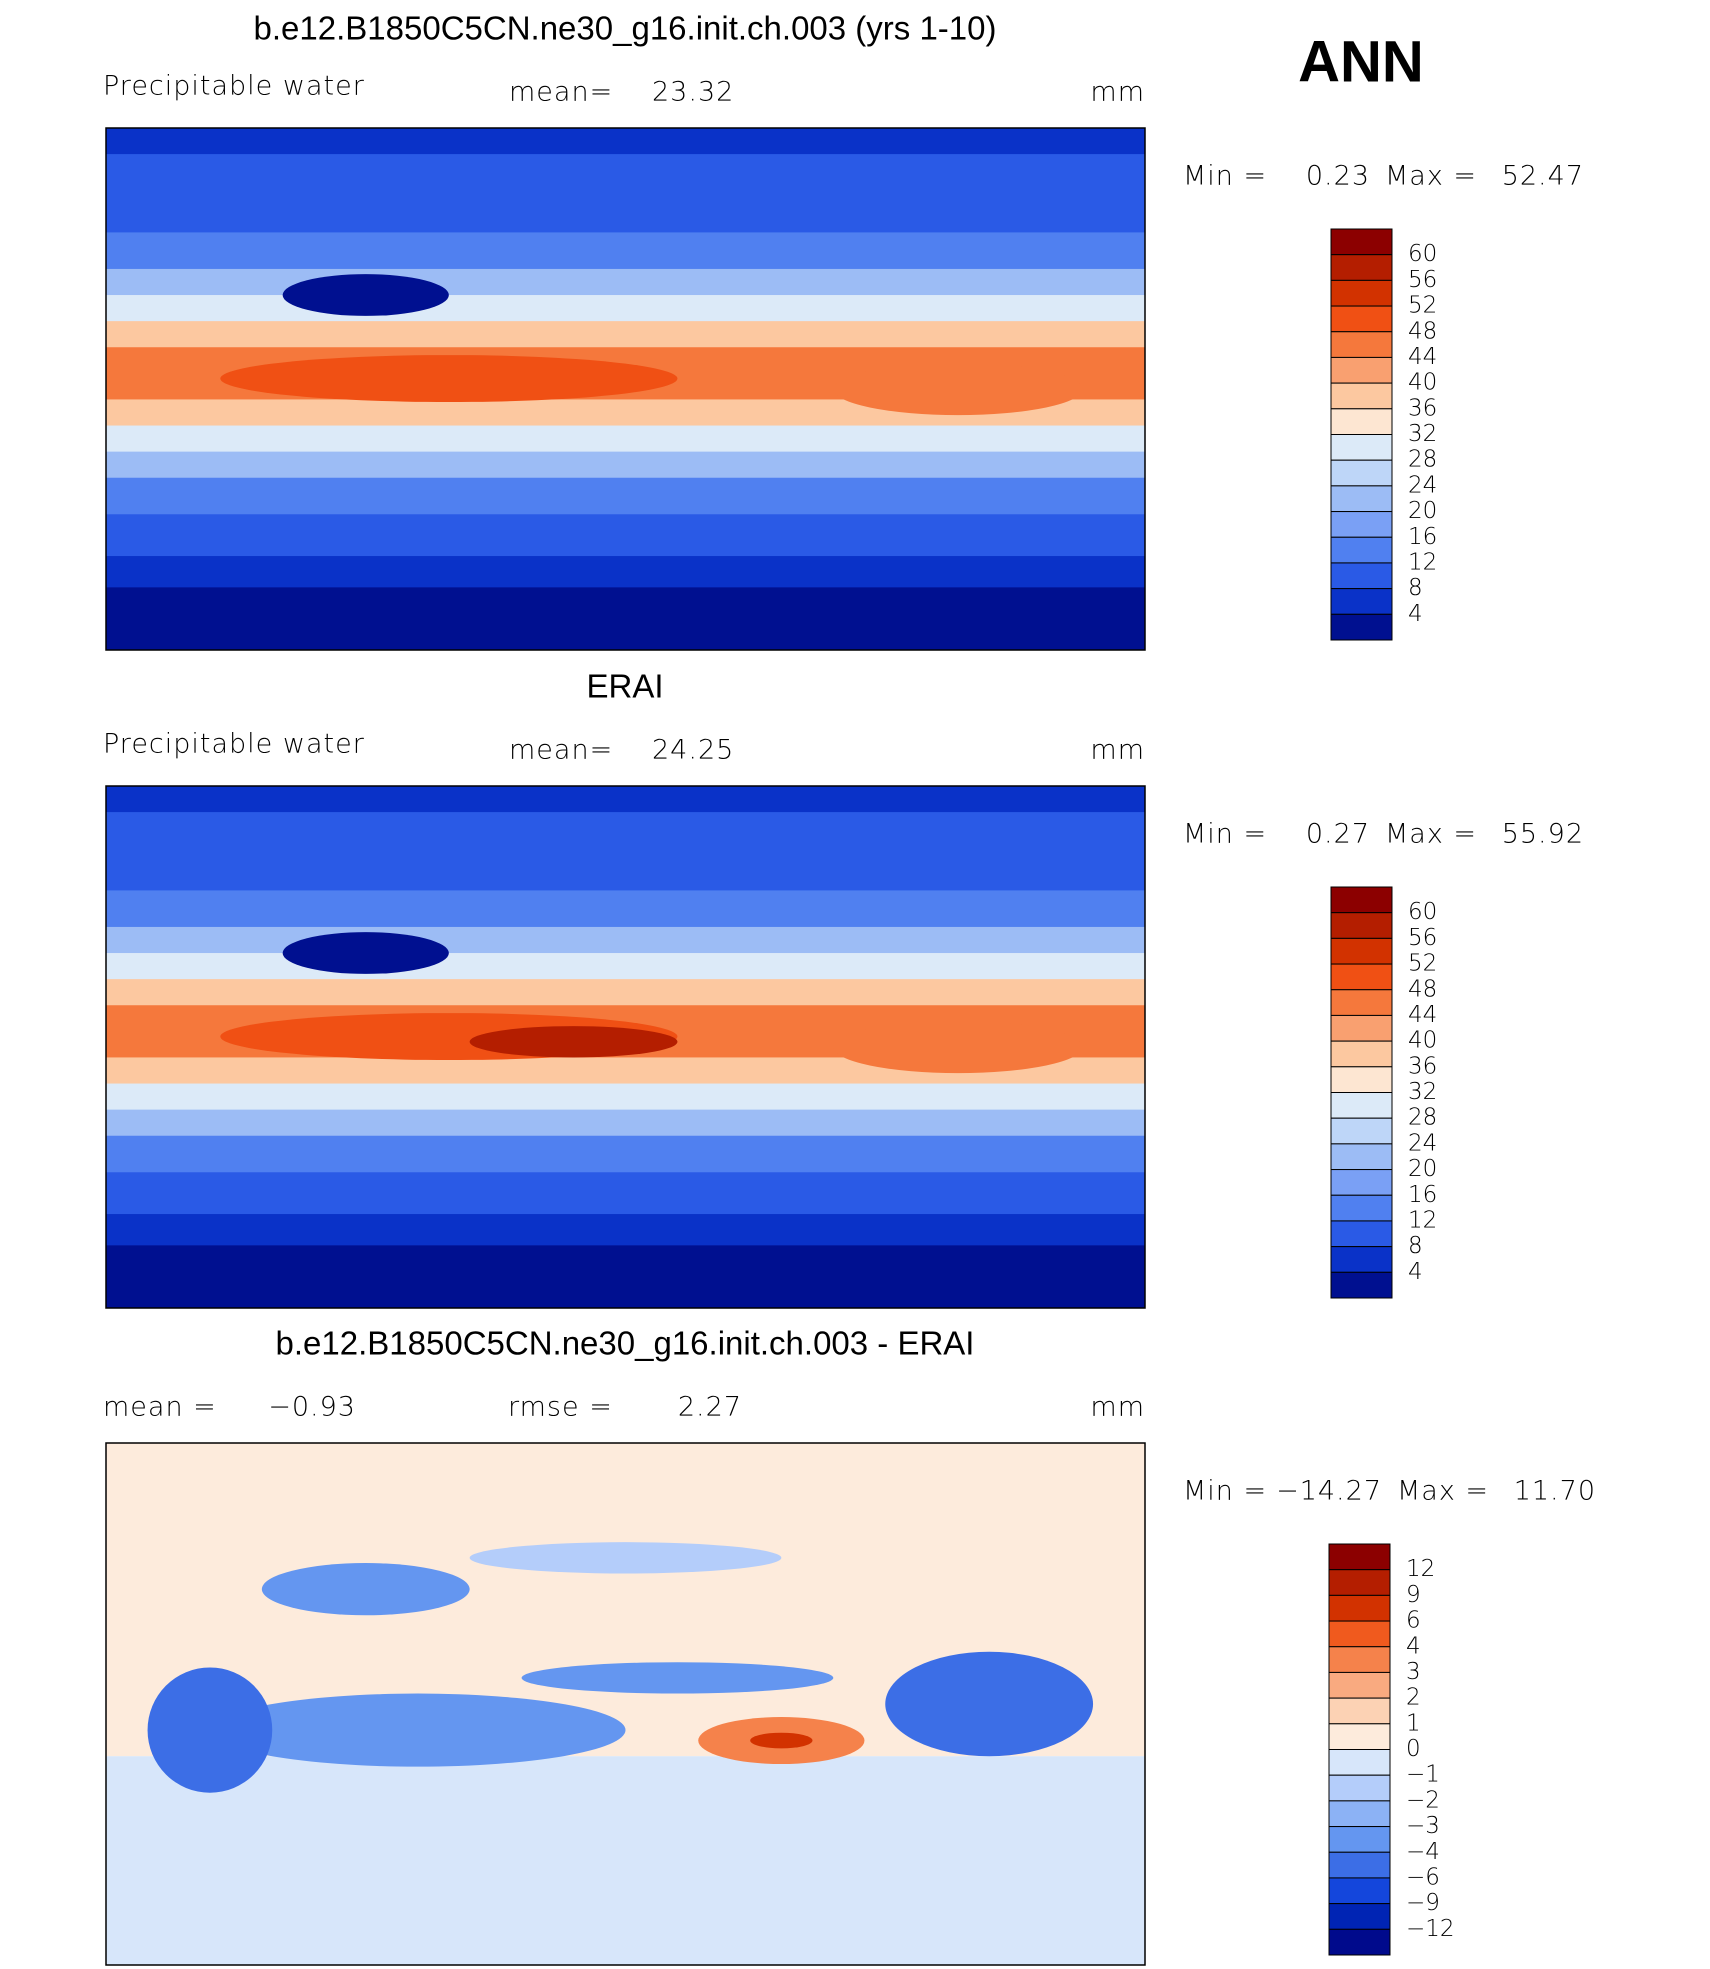 This screenshot has height=1969, width=1710. Describe the element at coordinates (234, 86) in the screenshot. I see `variable-label: Precipitable water` at that location.